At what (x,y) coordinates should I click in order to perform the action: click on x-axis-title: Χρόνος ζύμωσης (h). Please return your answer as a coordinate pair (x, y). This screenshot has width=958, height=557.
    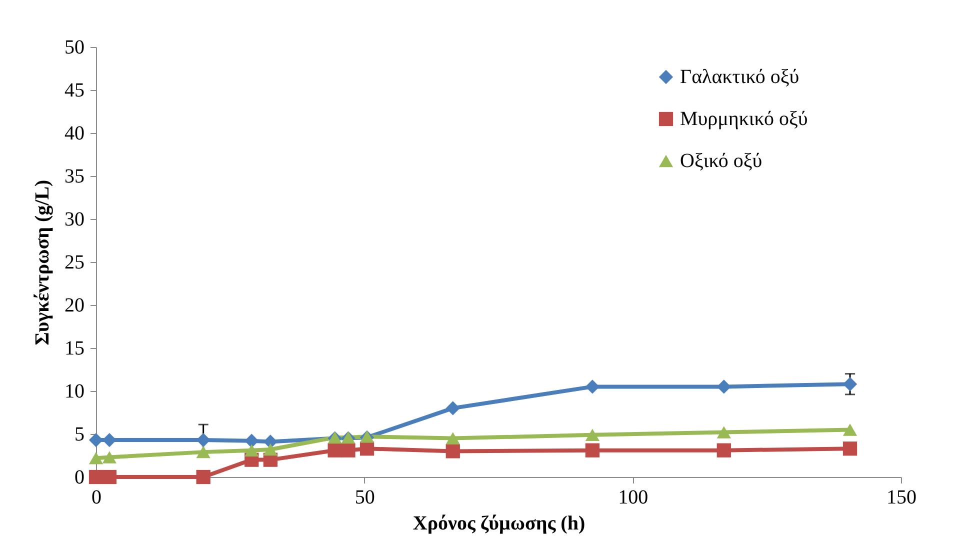
    Looking at the image, I should click on (499, 523).